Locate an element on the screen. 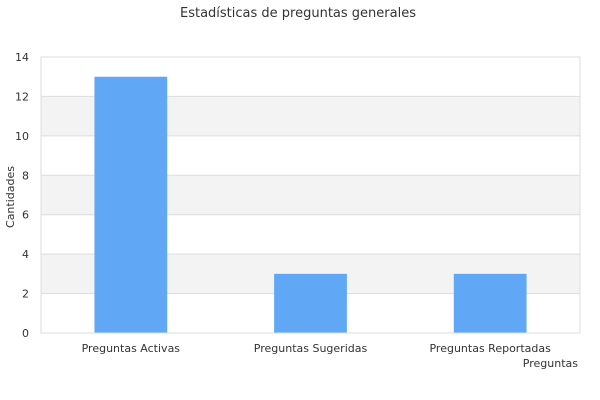  y-axis-ticks: 0 2 4 6 8 10 12 14 is located at coordinates (22, 195).